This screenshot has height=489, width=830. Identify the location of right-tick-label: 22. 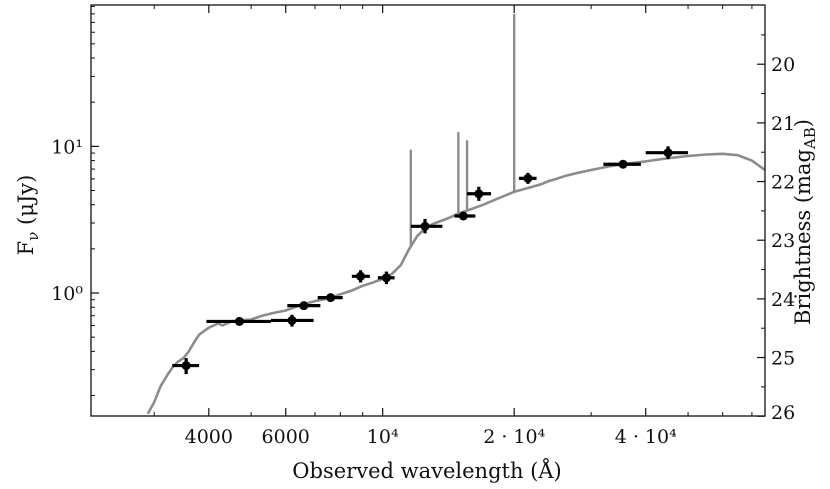
(783, 183).